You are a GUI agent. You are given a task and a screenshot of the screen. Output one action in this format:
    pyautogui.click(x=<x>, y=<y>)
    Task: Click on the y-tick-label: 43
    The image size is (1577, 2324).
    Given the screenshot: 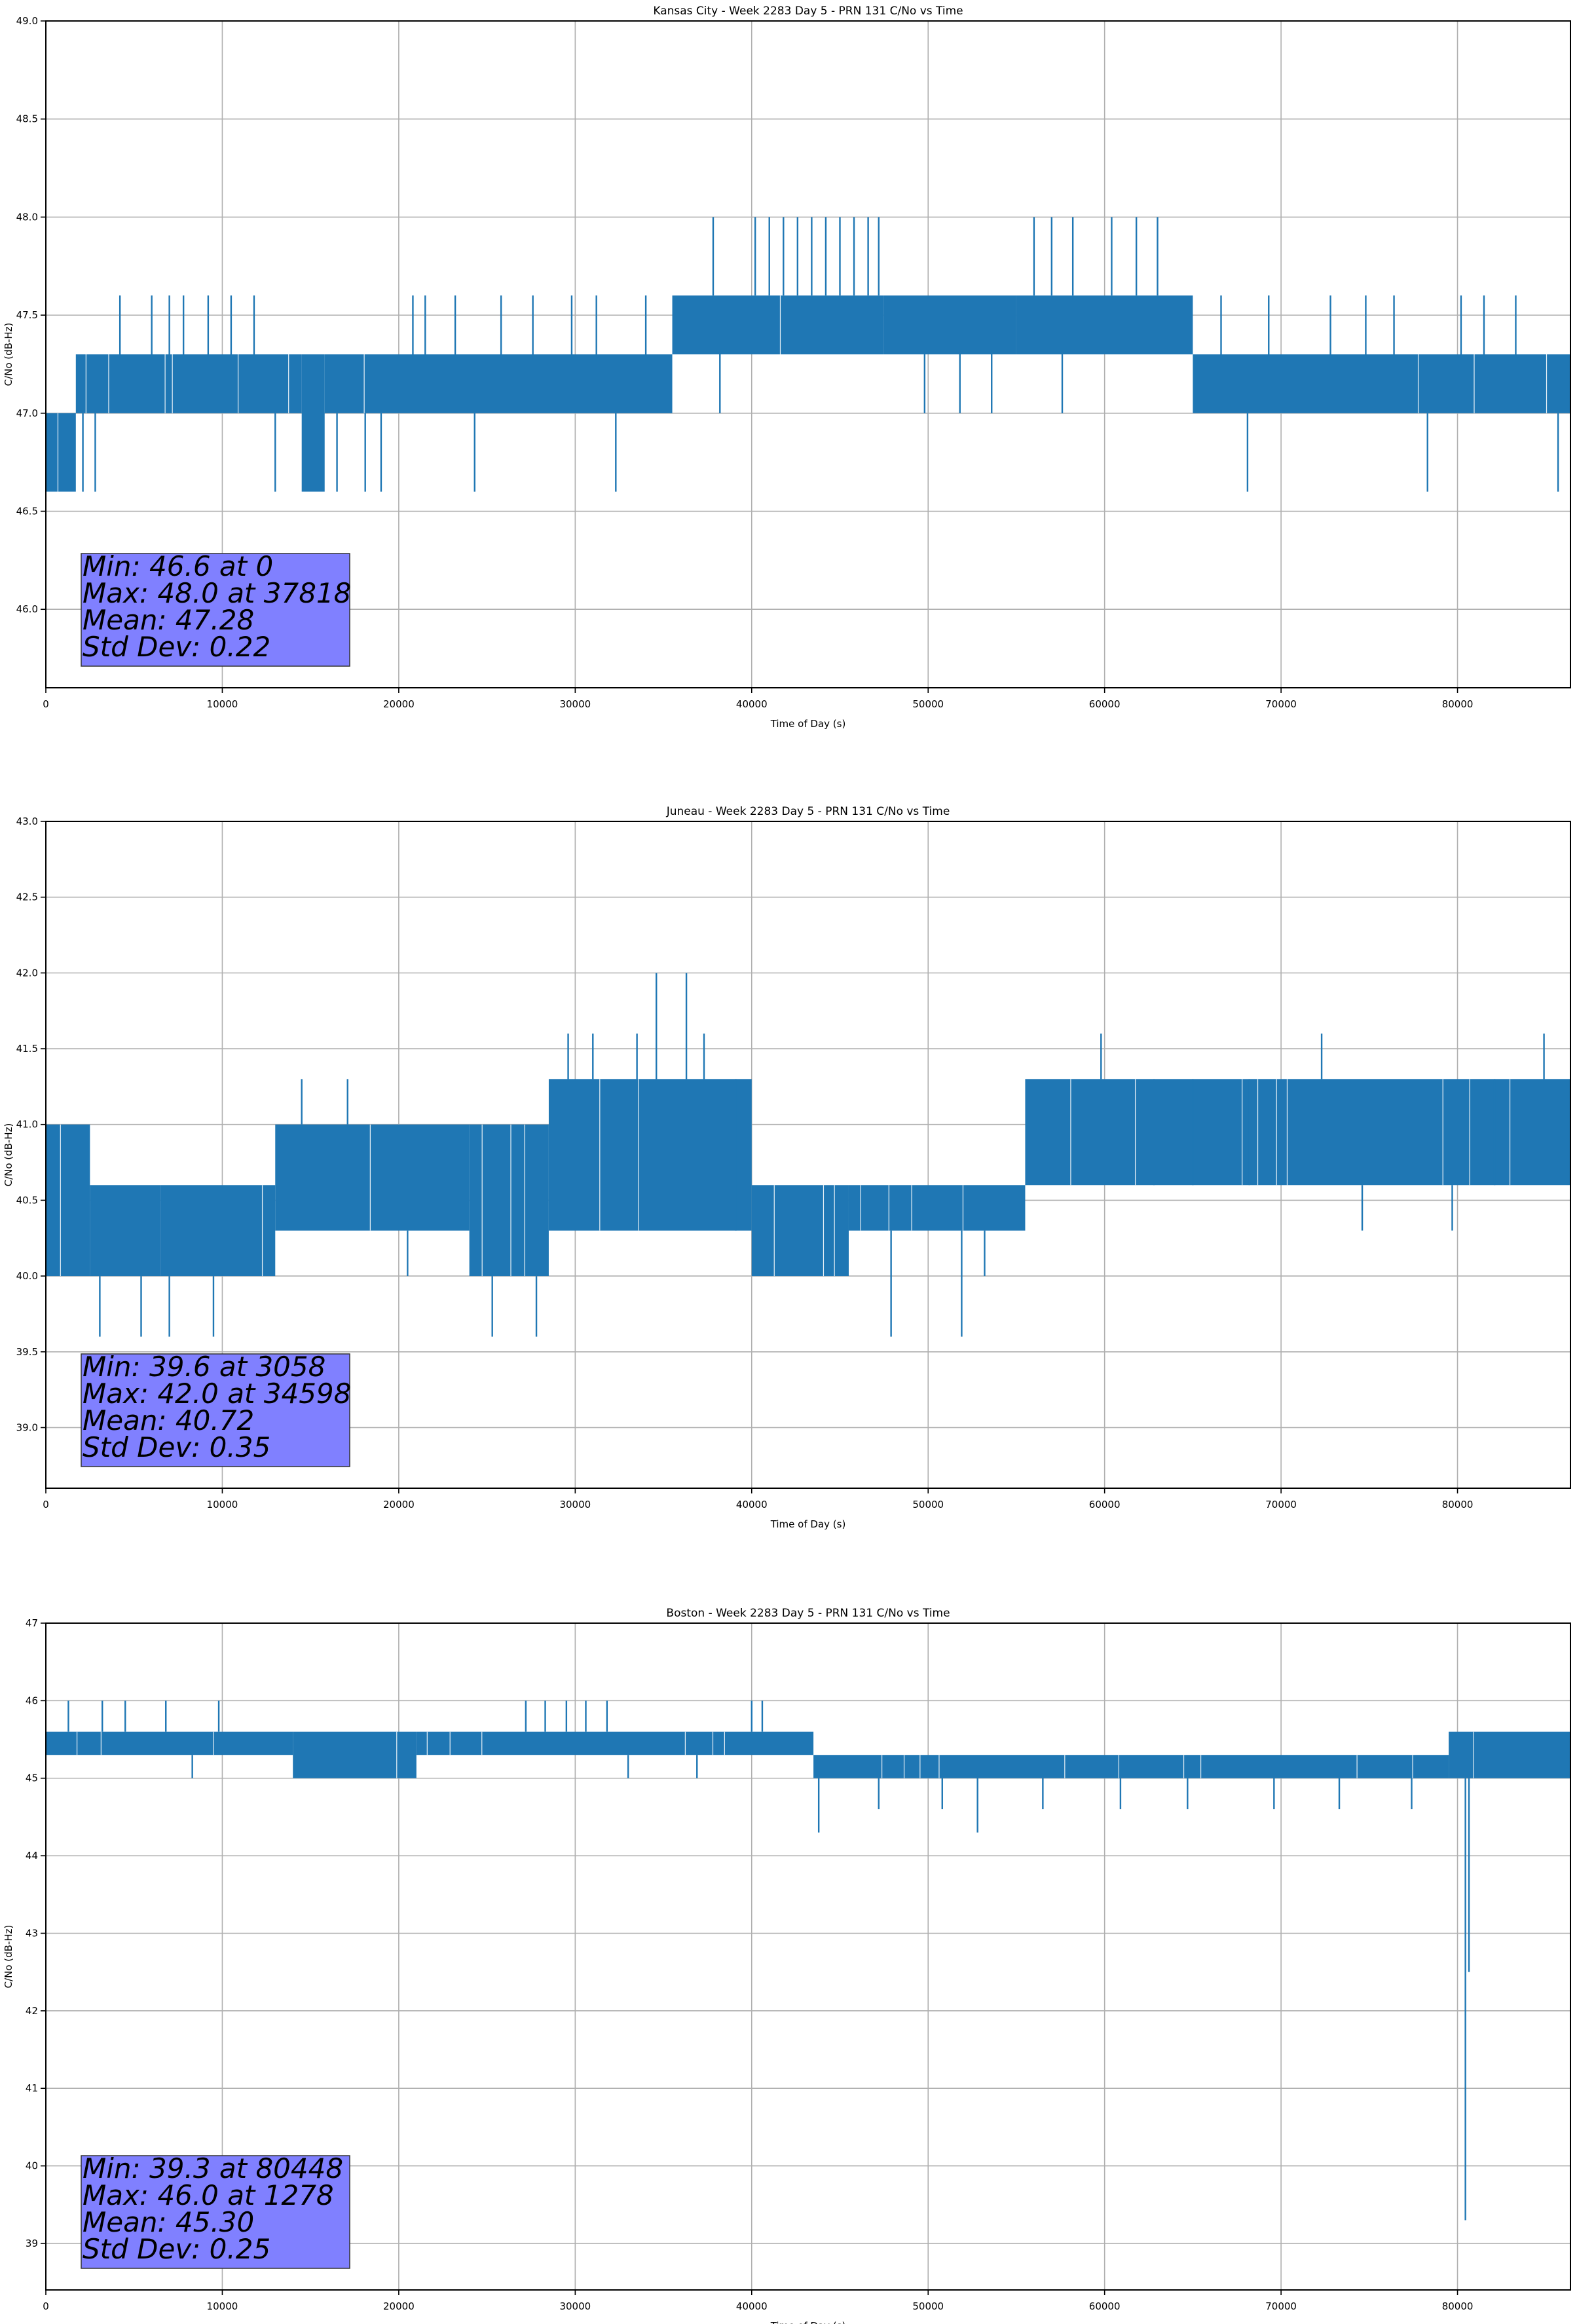 What is the action you would take?
    pyautogui.click(x=32, y=1933)
    